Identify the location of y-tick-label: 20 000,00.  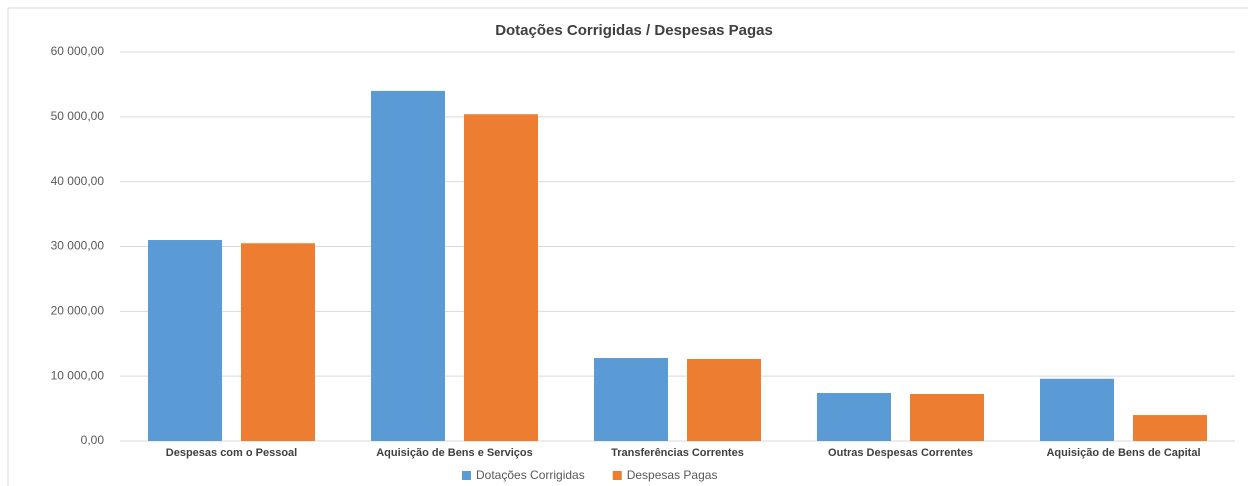
(78, 311).